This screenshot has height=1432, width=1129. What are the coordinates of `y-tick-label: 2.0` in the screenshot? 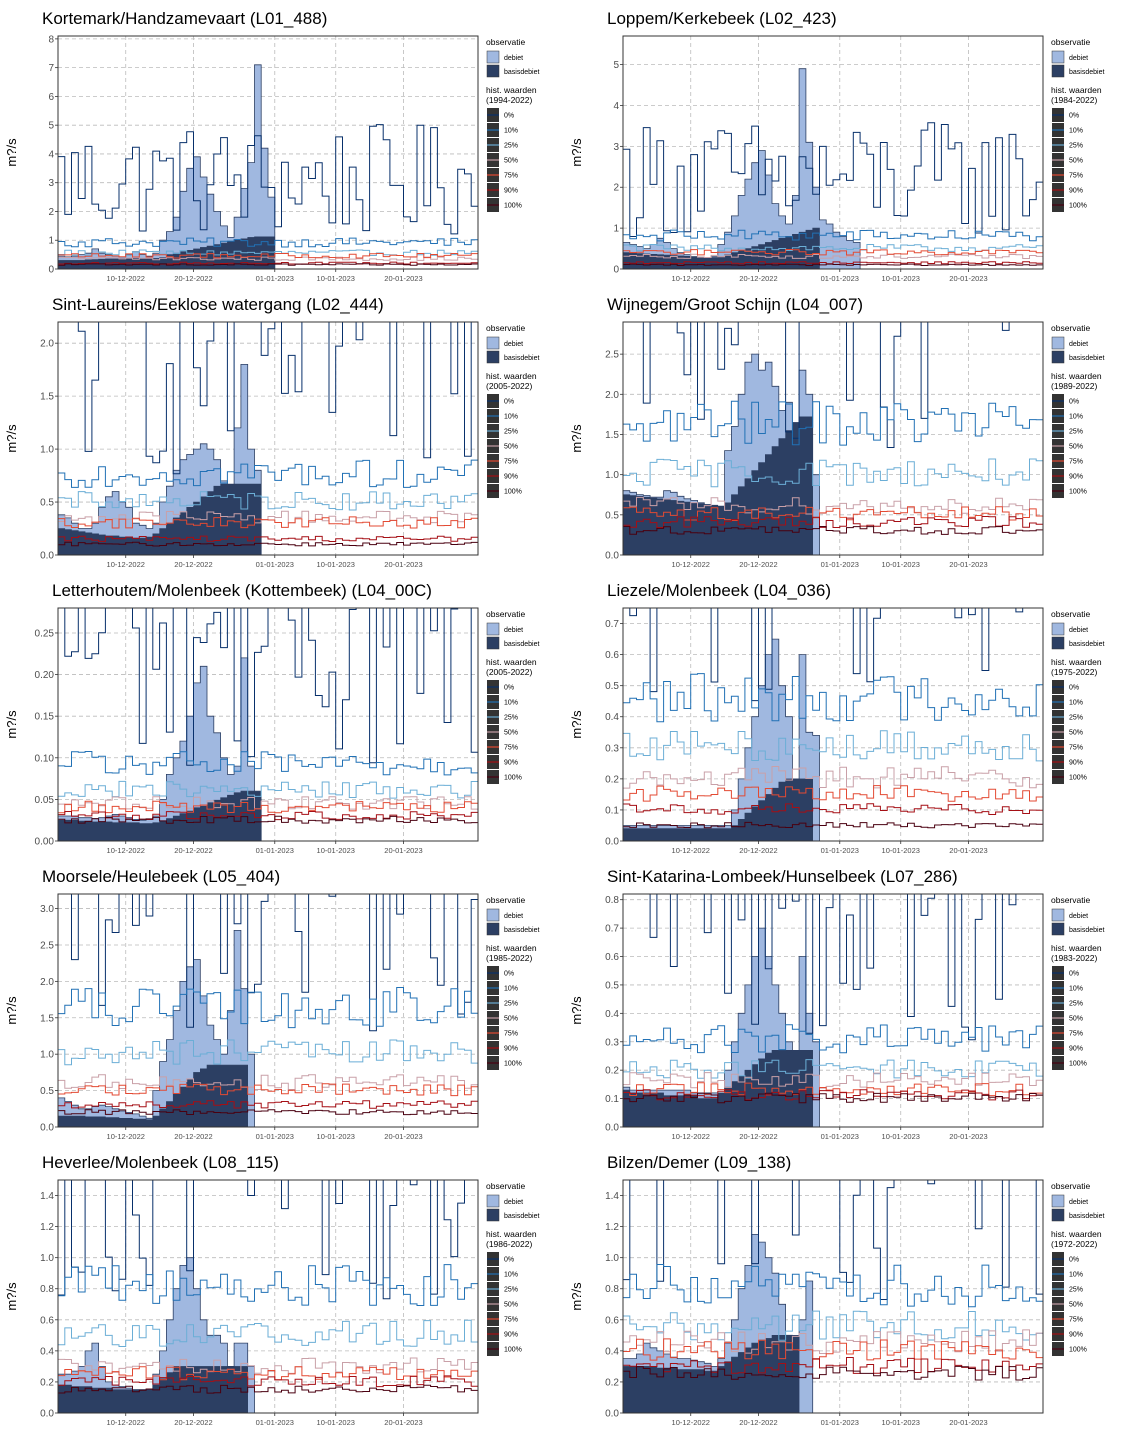 It's located at (612, 395).